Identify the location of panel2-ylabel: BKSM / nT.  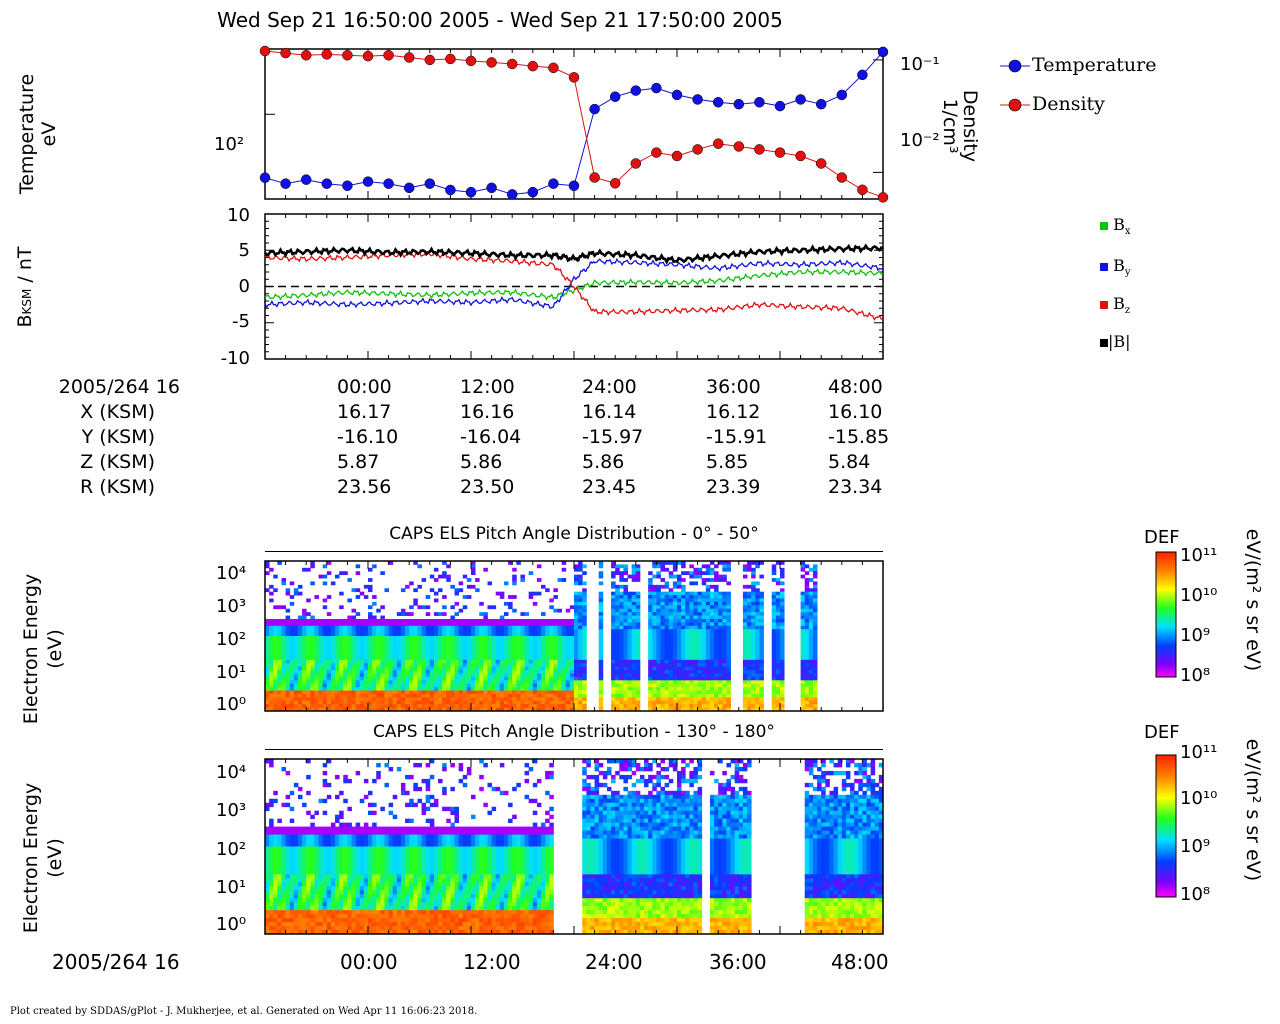
(25, 287).